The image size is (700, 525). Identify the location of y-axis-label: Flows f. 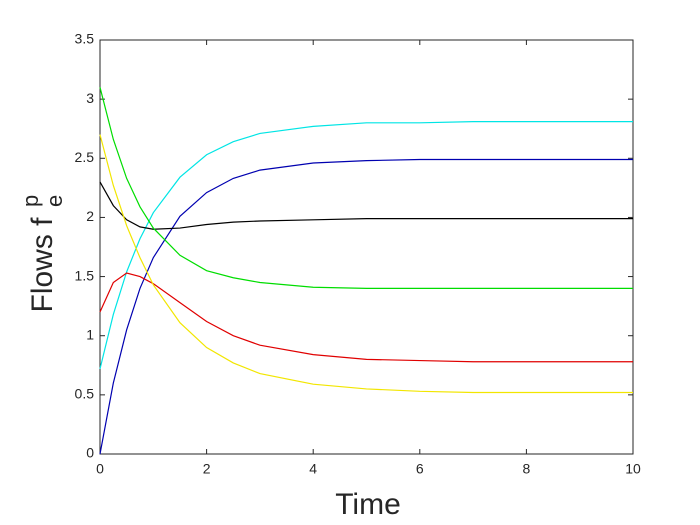
(42, 265).